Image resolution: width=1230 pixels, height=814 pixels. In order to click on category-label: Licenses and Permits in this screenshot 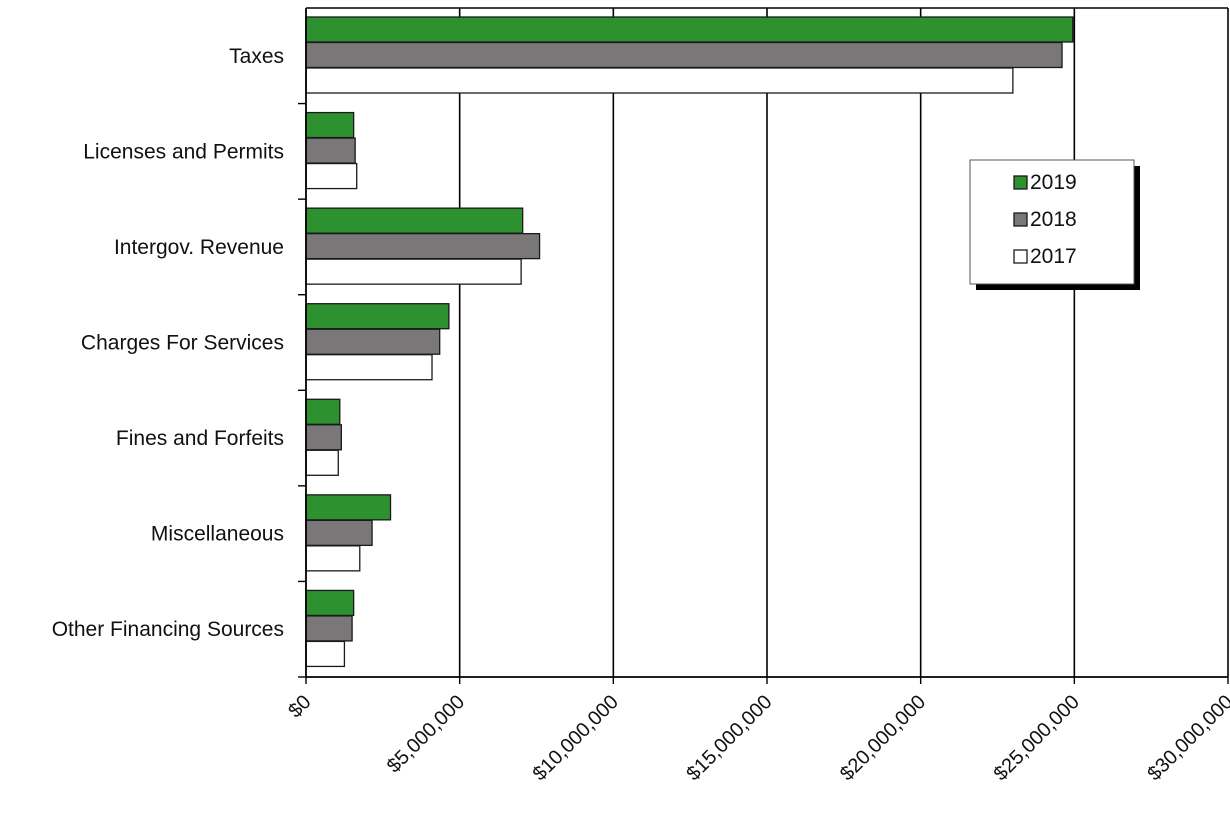, I will do `click(183, 151)`.